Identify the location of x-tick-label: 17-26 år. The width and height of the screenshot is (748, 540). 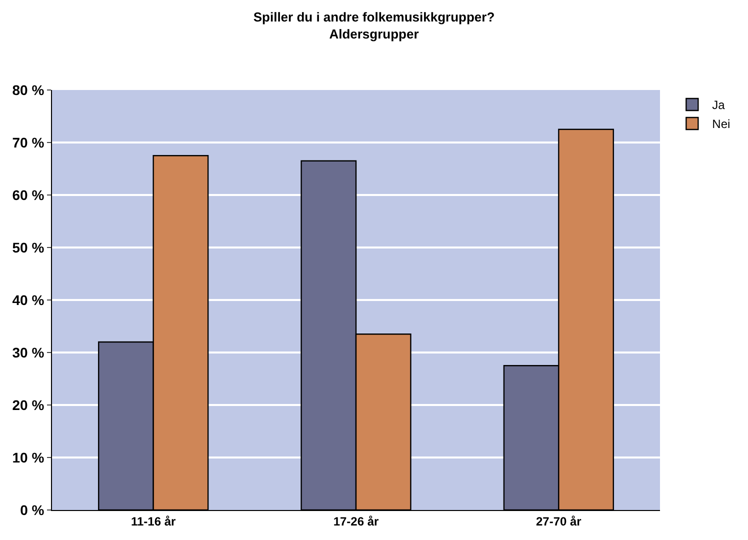
(356, 521).